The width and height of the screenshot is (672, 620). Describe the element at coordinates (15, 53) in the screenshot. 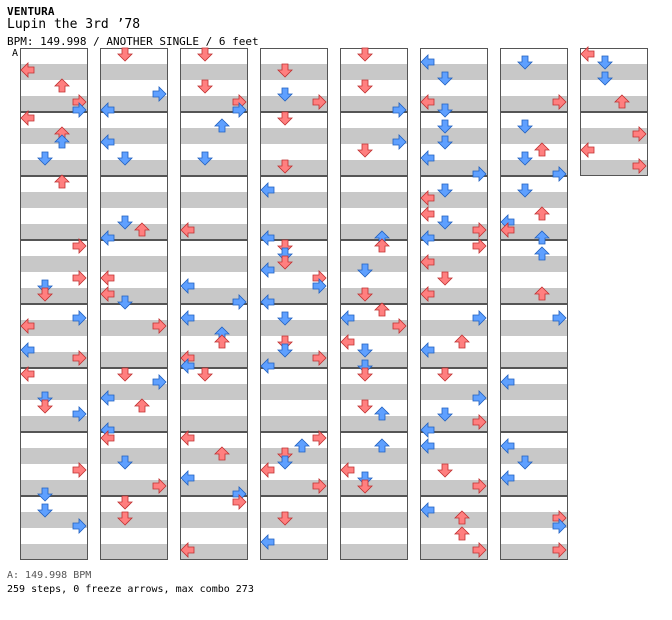

I see `bpm-marker: A` at that location.